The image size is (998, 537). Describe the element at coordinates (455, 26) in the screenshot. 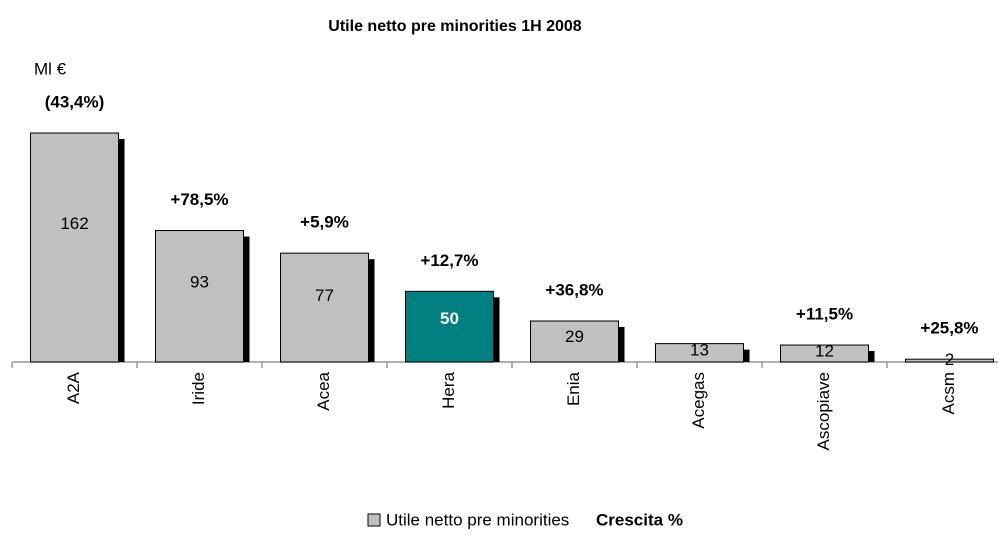

I see `chart-title: Utile netto pre minorities 1H 2008` at that location.